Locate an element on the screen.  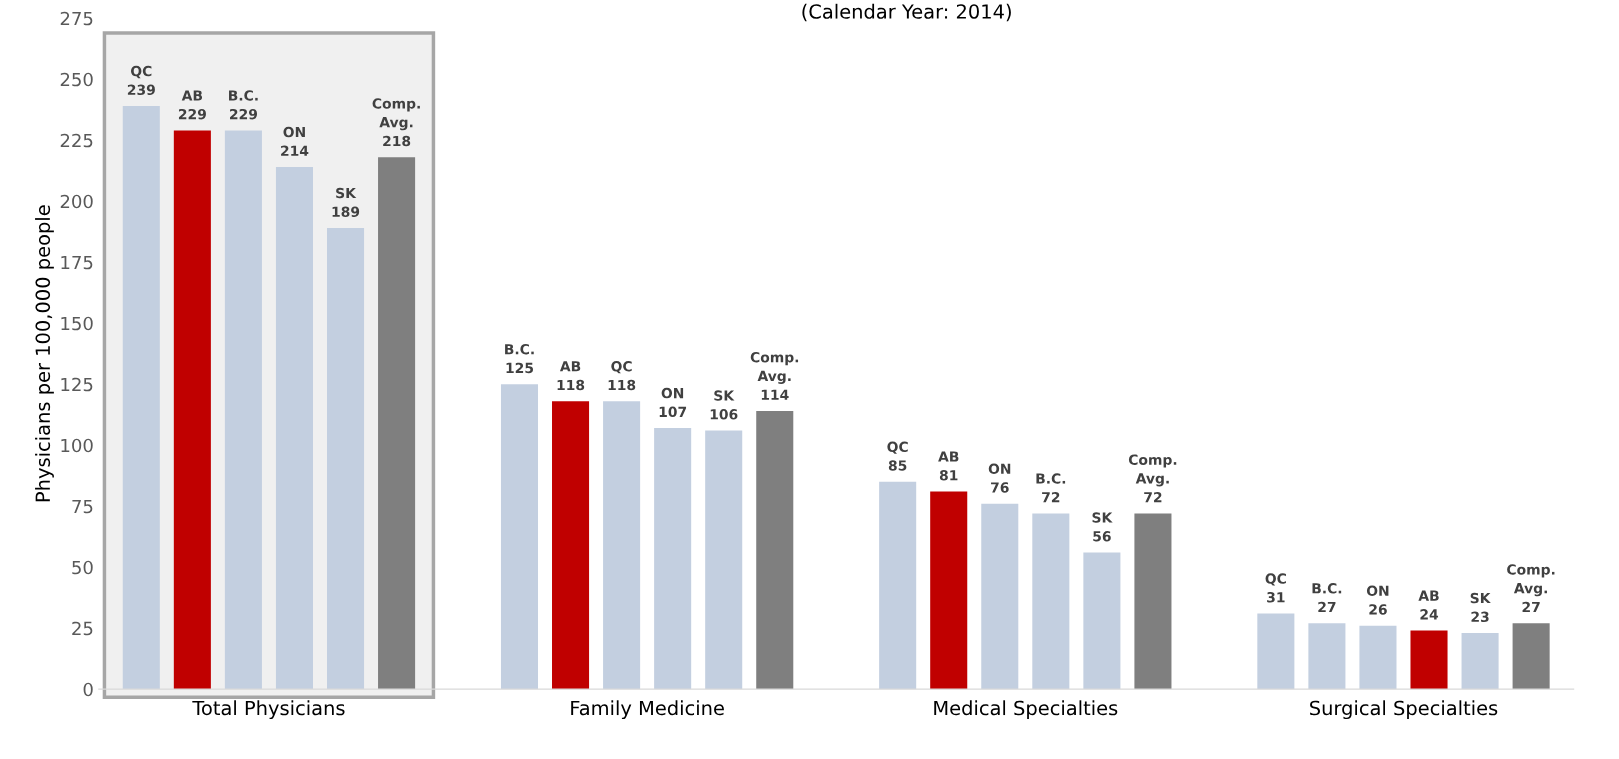
y-tick-label: 275 is located at coordinates (76, 18).